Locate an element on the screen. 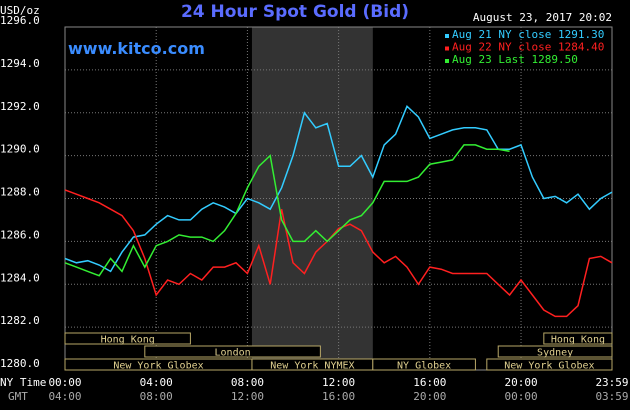 Image resolution: width=630 pixels, height=410 pixels. x2-tick-label: 03:59 is located at coordinates (611, 396).